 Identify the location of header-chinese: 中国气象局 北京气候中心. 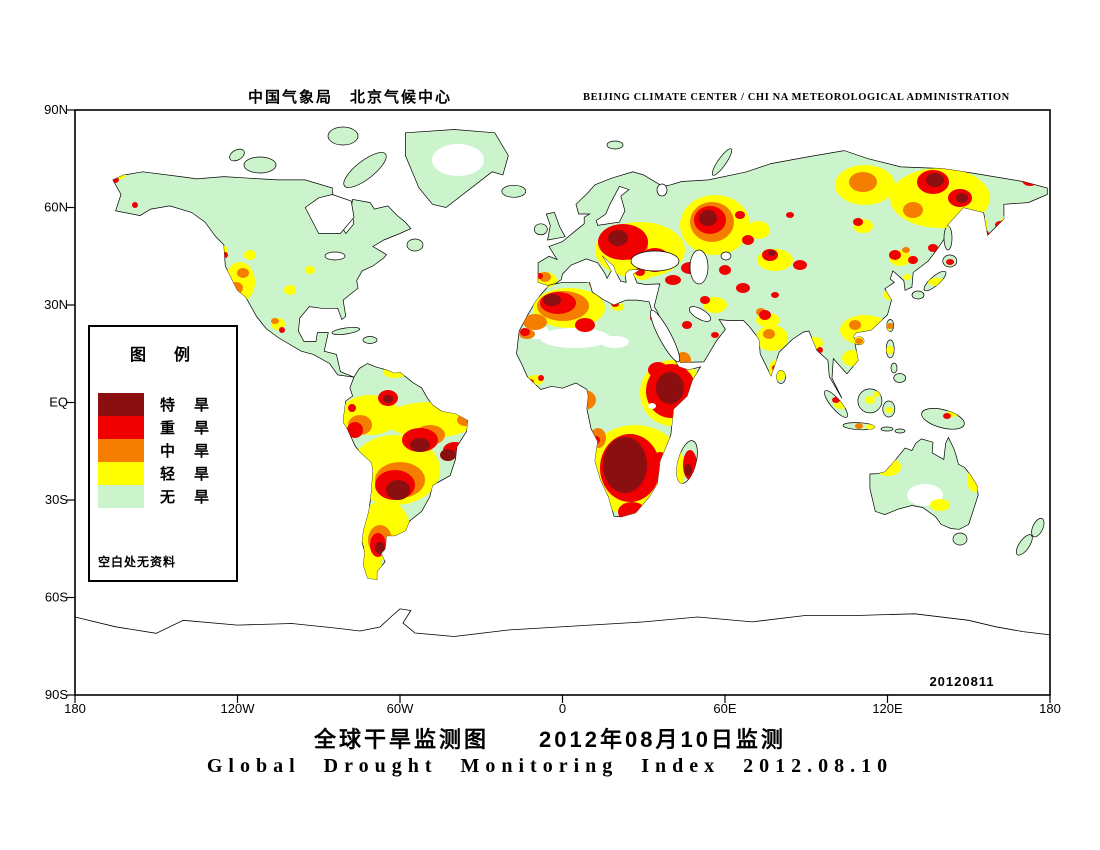
(349, 97).